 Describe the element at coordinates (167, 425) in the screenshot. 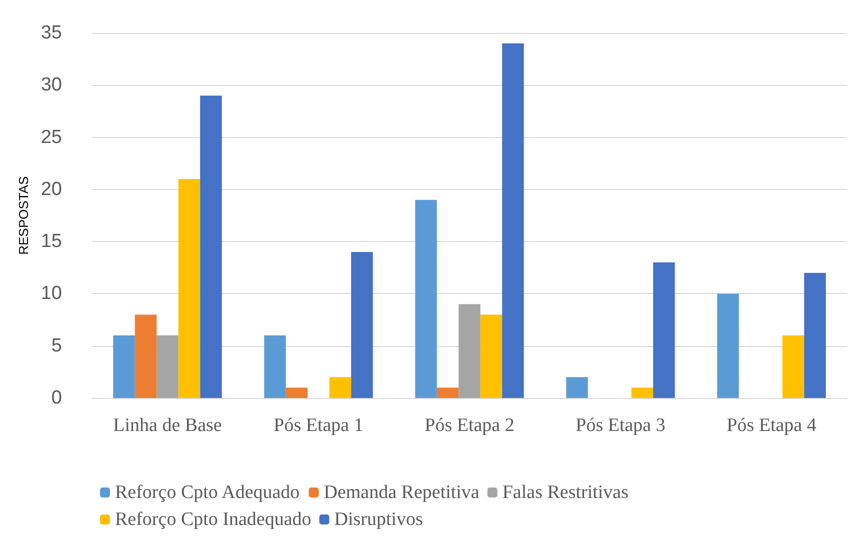

I see `x-tick-label: Linha de Base` at that location.